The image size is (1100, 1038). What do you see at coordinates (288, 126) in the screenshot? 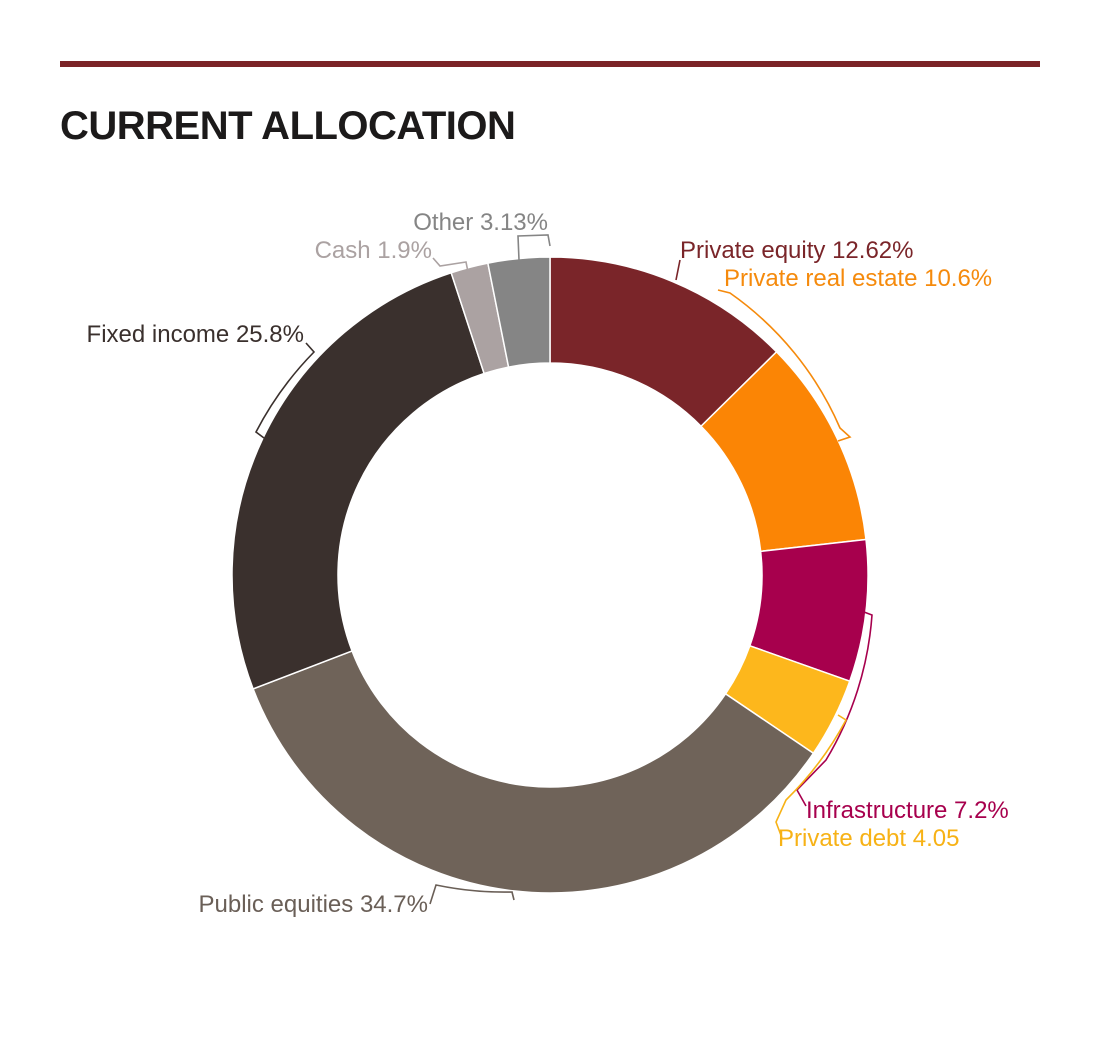
I see `page-title: CURRENT ALLOCATION` at bounding box center [288, 126].